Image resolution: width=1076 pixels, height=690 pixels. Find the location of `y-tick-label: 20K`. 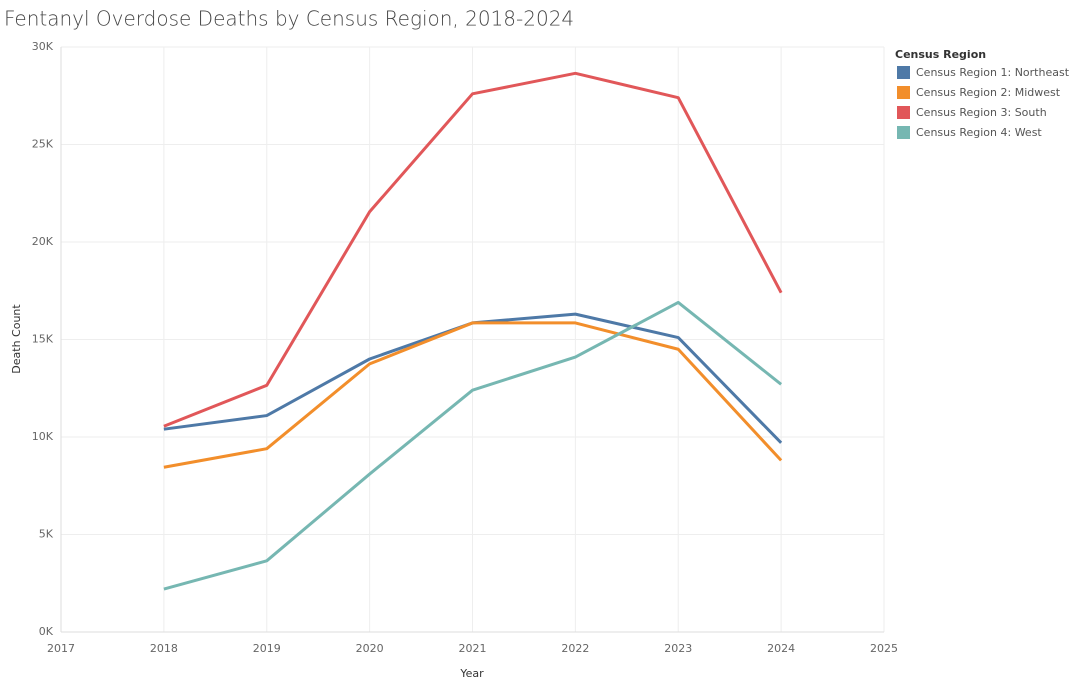

y-tick-label: 20K is located at coordinates (43, 241).